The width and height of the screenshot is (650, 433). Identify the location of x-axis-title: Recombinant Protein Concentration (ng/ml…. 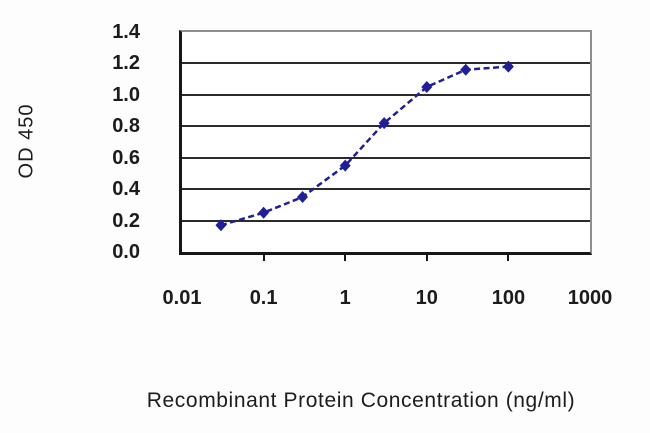
(361, 400).